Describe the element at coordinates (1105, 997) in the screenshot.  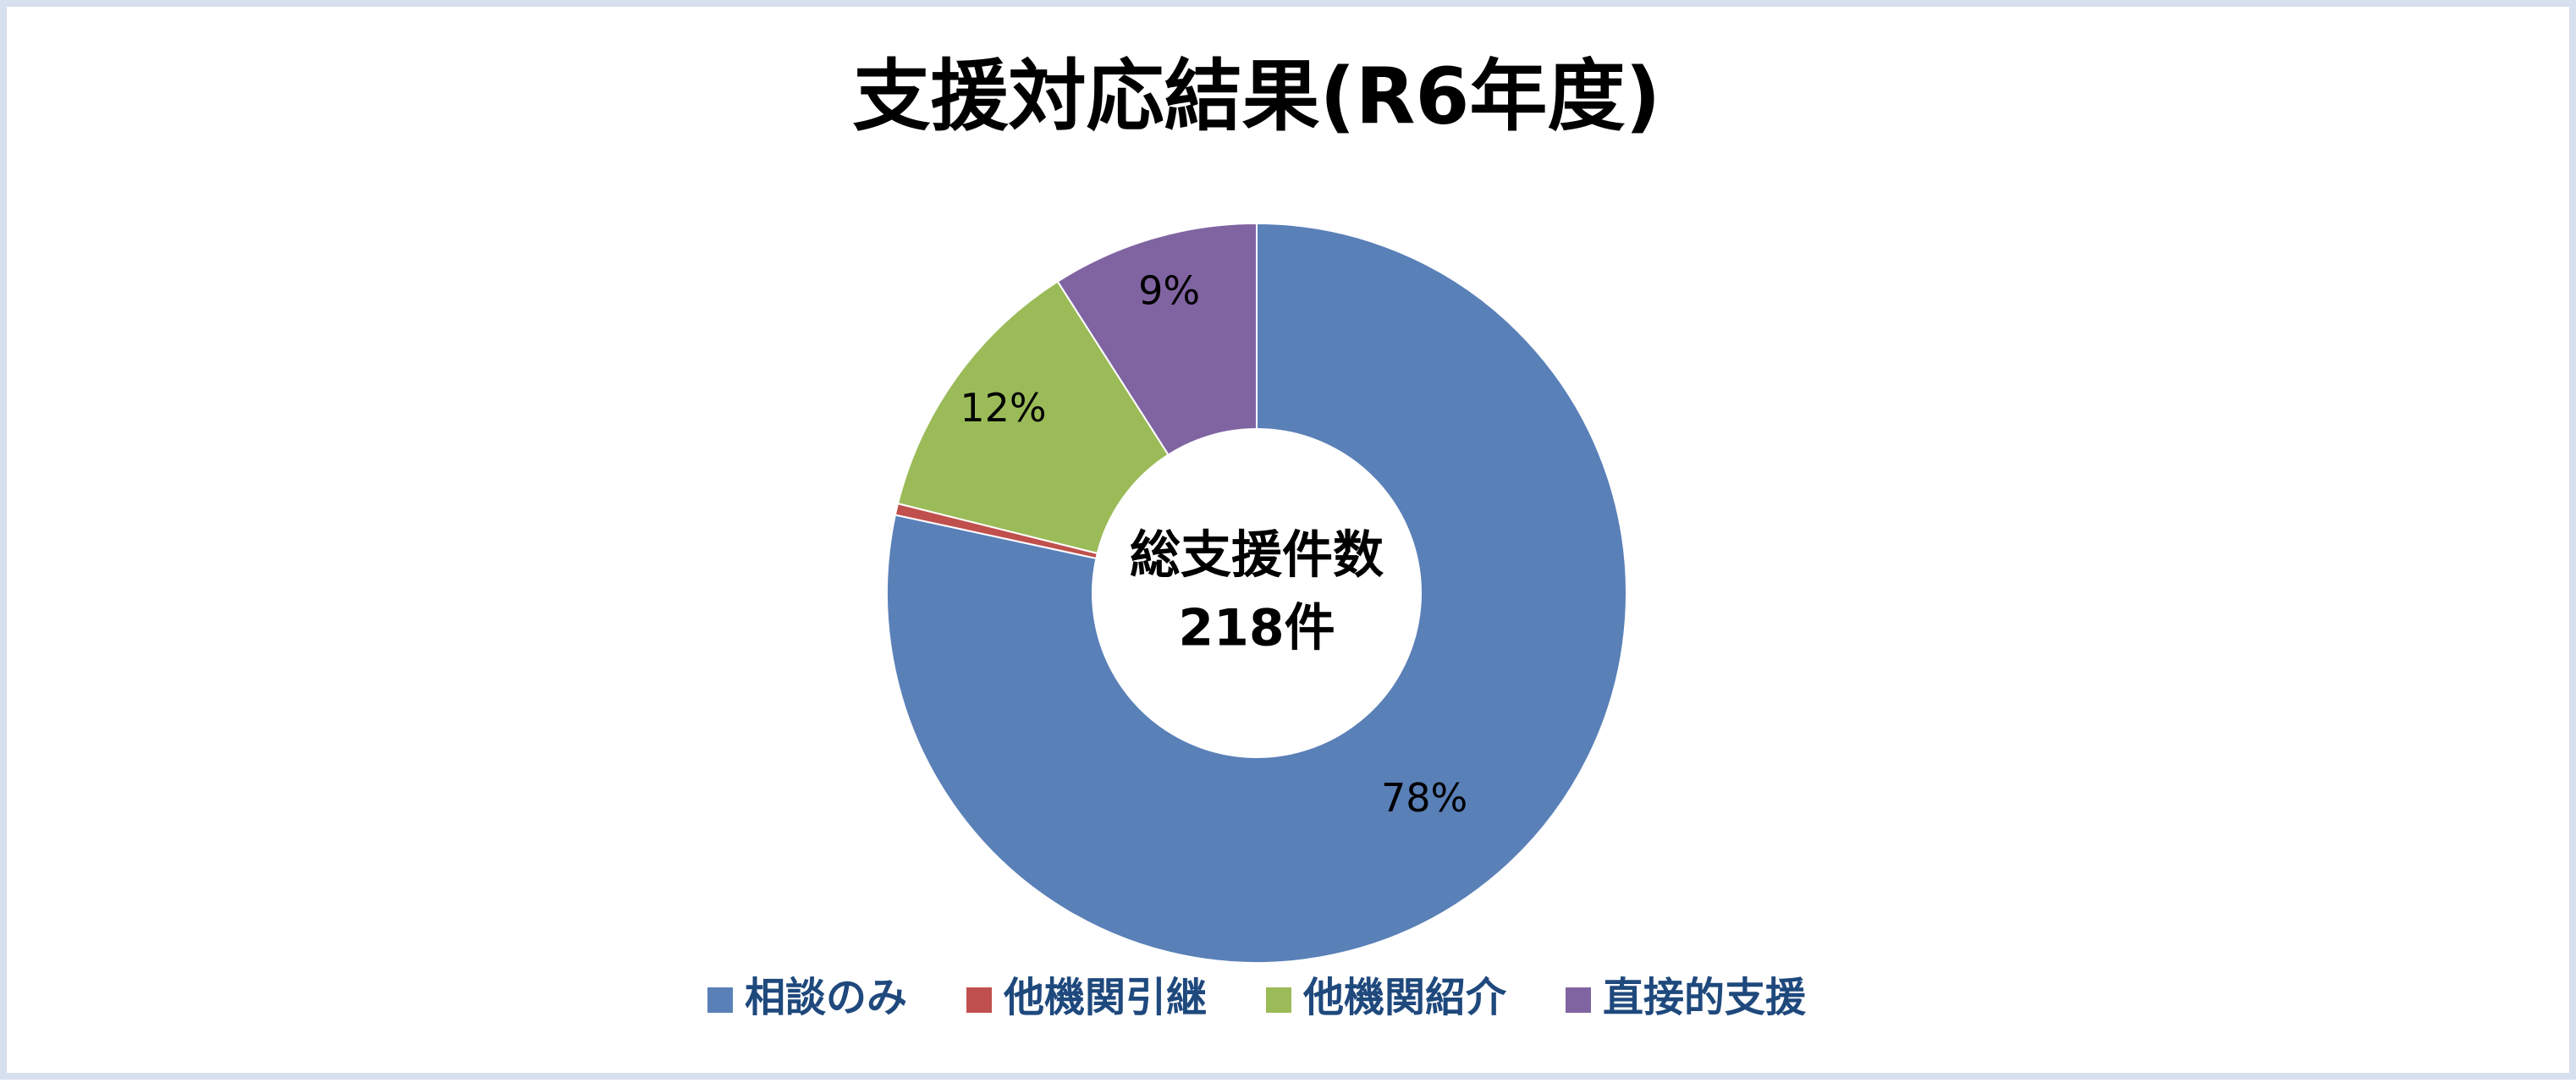
I see `legend-label: 他機関引継` at that location.